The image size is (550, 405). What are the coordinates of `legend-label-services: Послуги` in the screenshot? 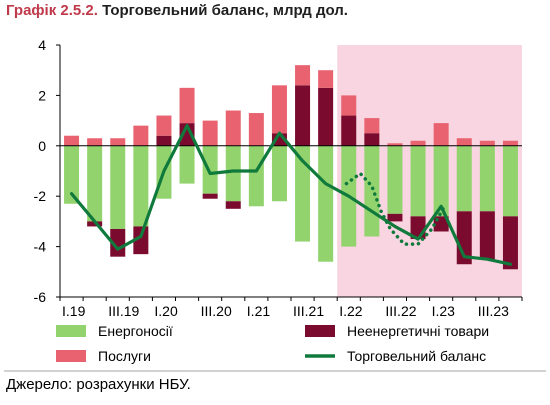 It's located at (124, 356).